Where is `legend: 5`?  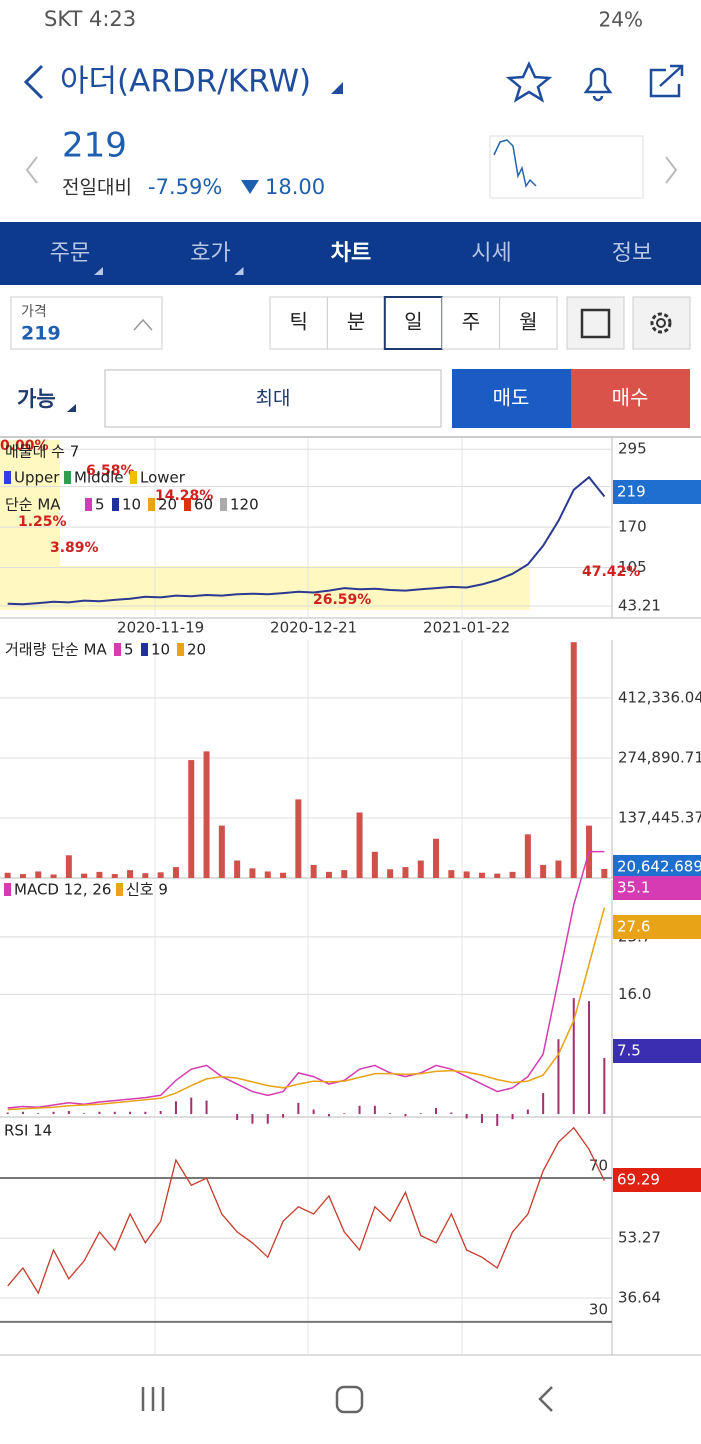
legend: 5 is located at coordinates (129, 650).